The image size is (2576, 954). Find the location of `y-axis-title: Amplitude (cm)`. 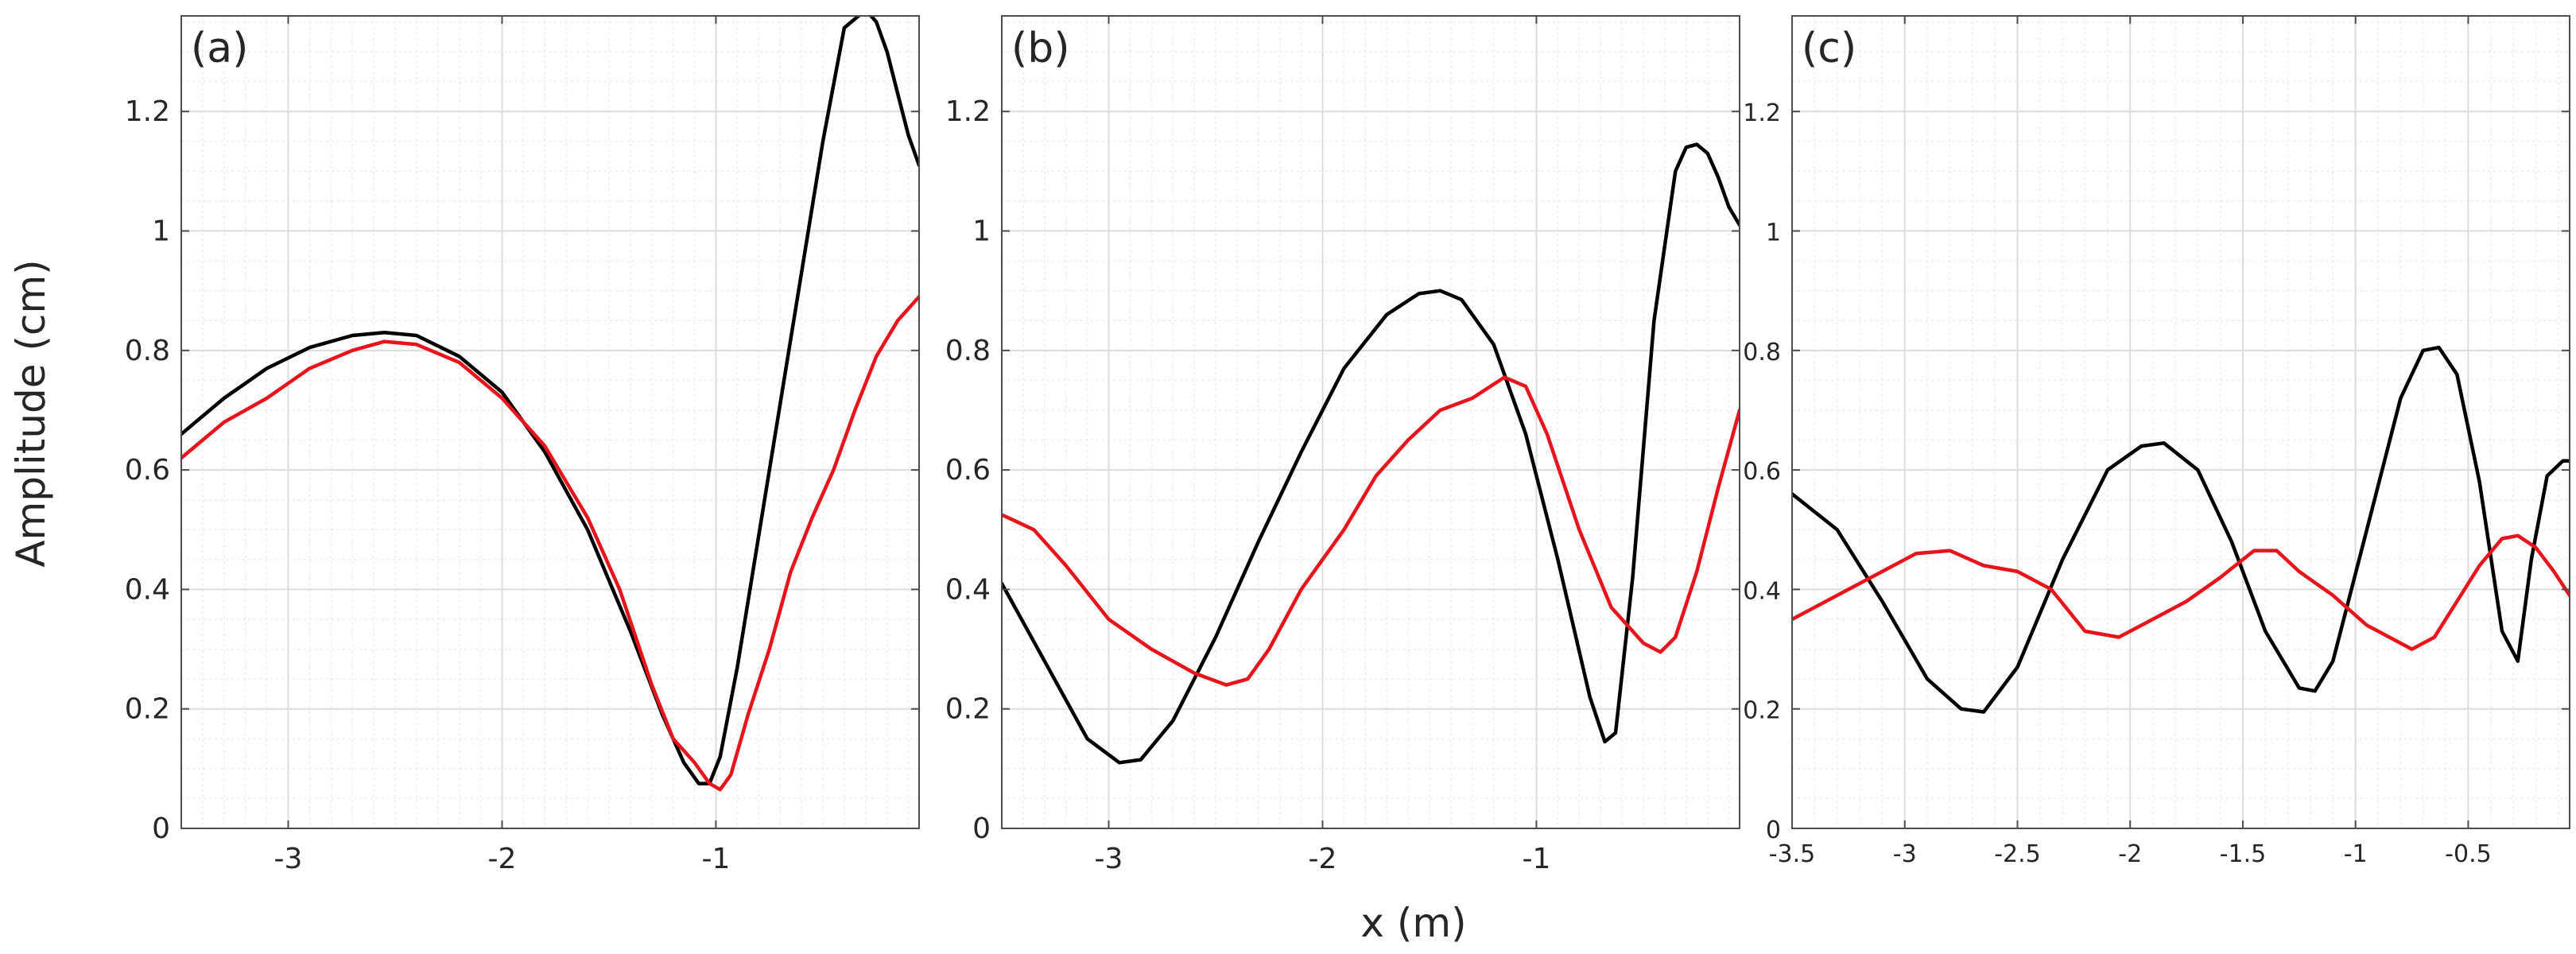

y-axis-title: Amplitude (cm) is located at coordinates (31, 413).